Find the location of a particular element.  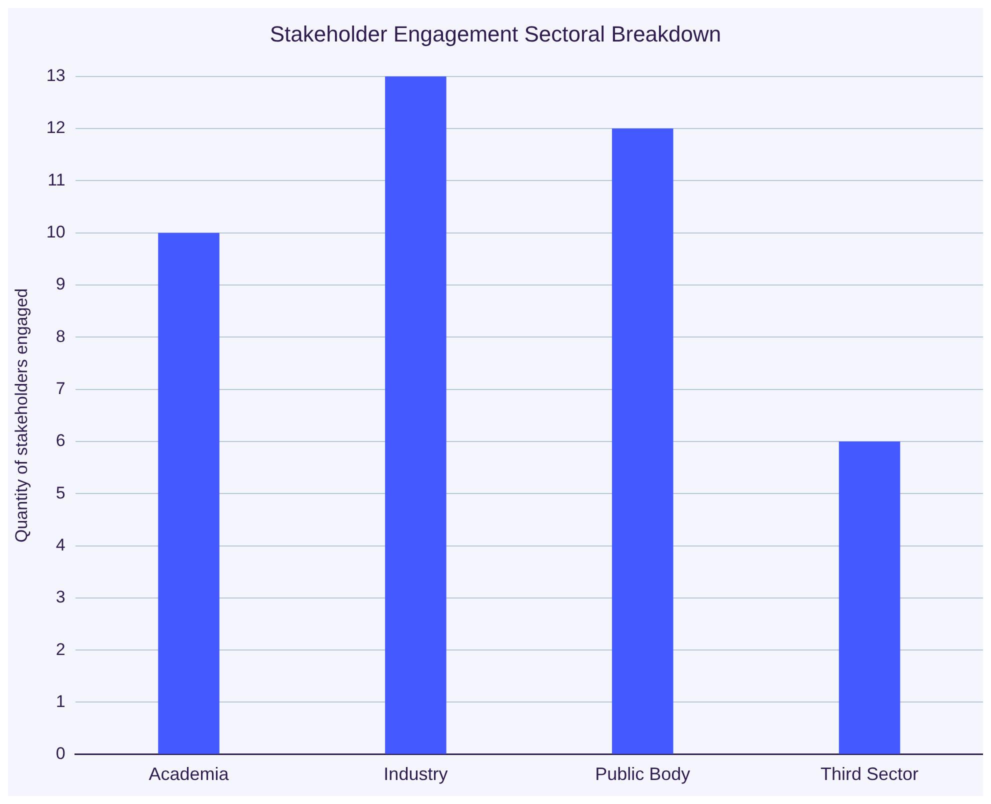

y-tick-label: 6 is located at coordinates (61, 440).